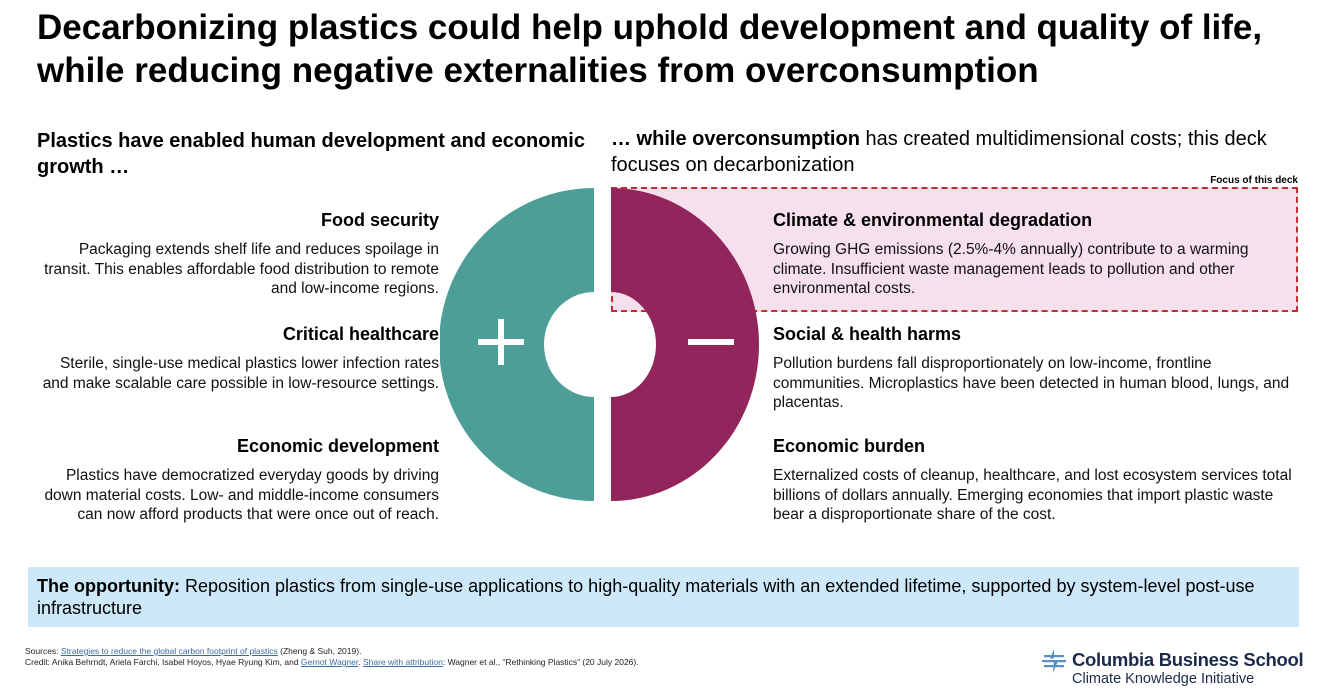  Describe the element at coordinates (43, 651) in the screenshot. I see `sources-prefix: Sources:` at that location.